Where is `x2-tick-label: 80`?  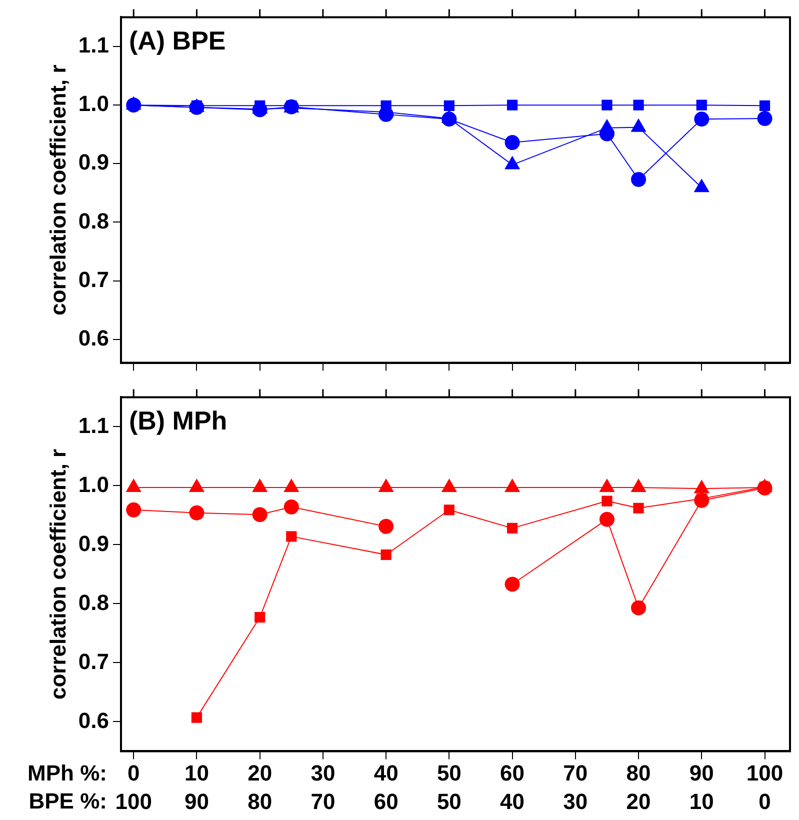 x2-tick-label: 80 is located at coordinates (260, 801).